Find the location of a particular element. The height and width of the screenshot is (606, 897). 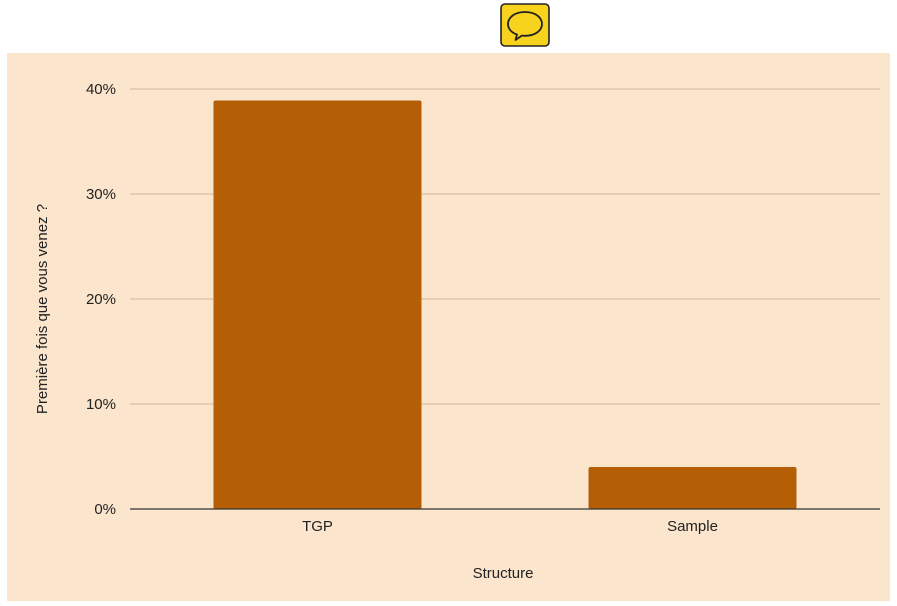

x-tick-label: TGP is located at coordinates (317, 526).